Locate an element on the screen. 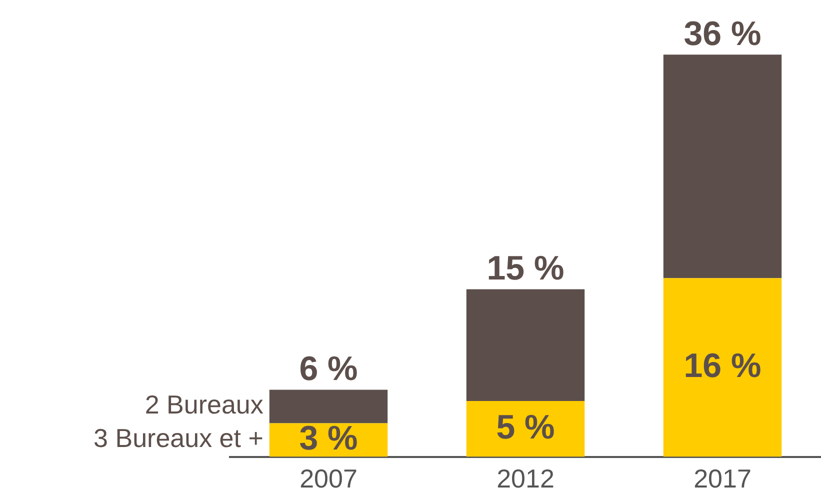 This screenshot has width=821, height=504. total-label: 36 % is located at coordinates (723, 34).